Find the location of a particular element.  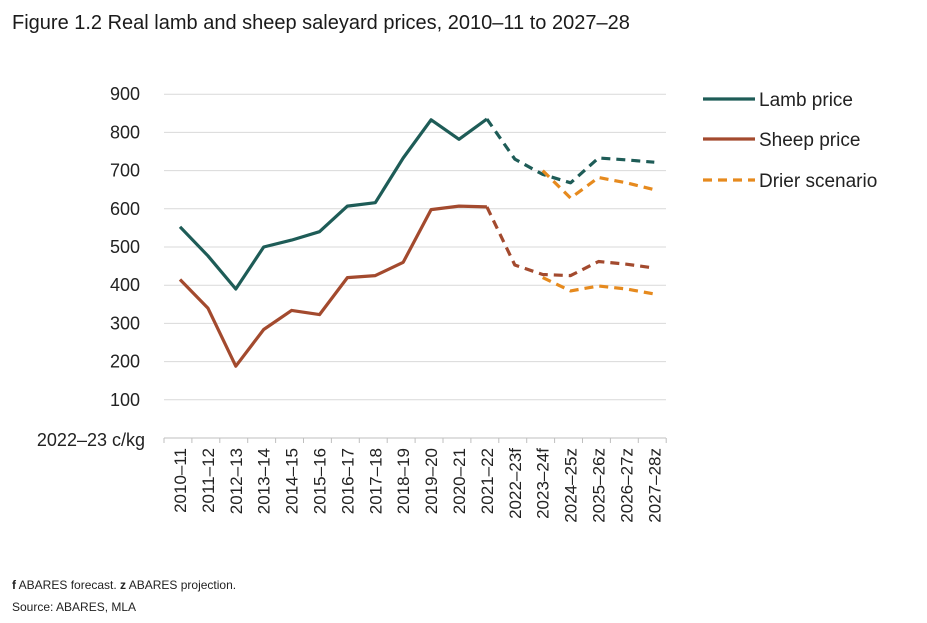

x-tick-label: 2017–18 is located at coordinates (375, 481).